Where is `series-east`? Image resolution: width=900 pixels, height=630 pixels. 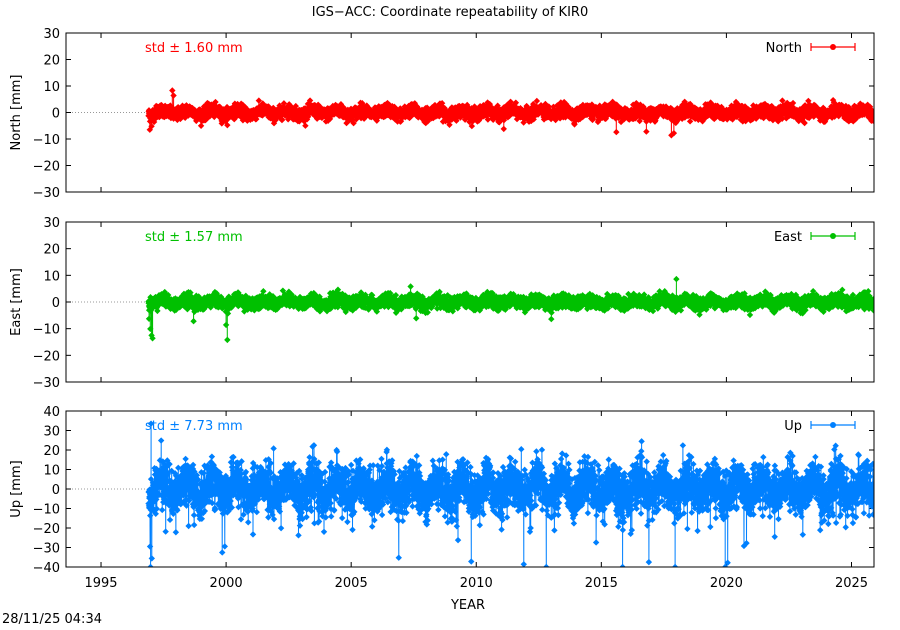 series-east is located at coordinates (509, 309).